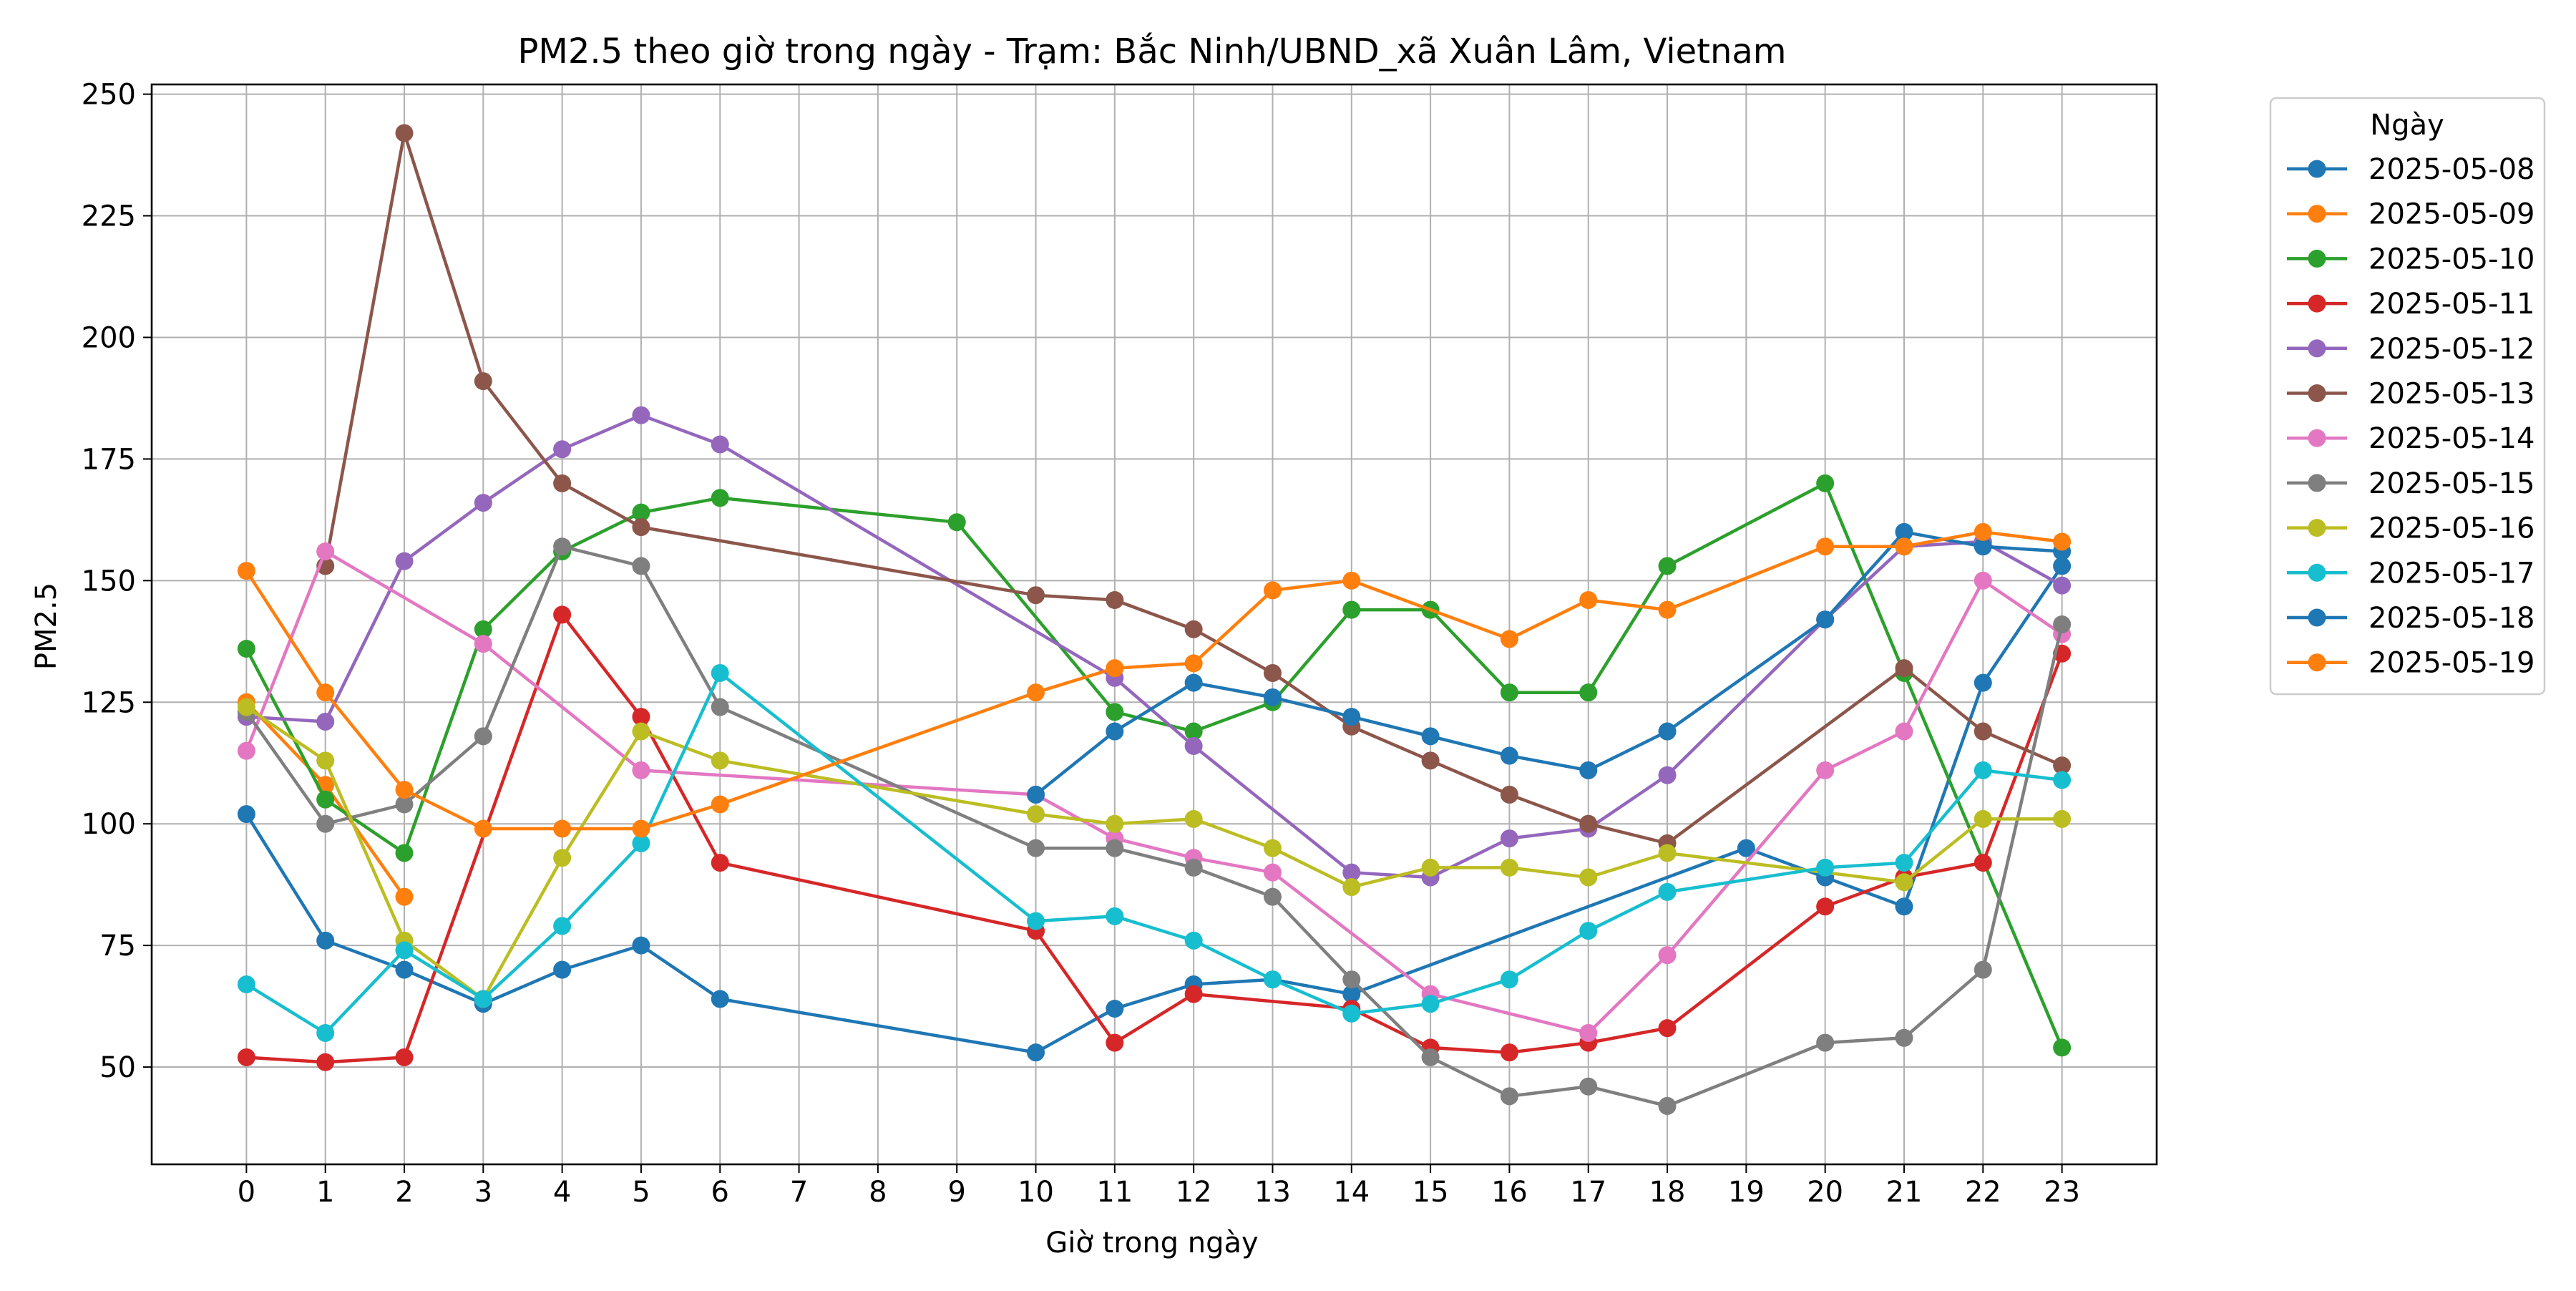 The width and height of the screenshot is (2576, 1291). What do you see at coordinates (2451, 259) in the screenshot?
I see `legend-label: 2025-05-10` at bounding box center [2451, 259].